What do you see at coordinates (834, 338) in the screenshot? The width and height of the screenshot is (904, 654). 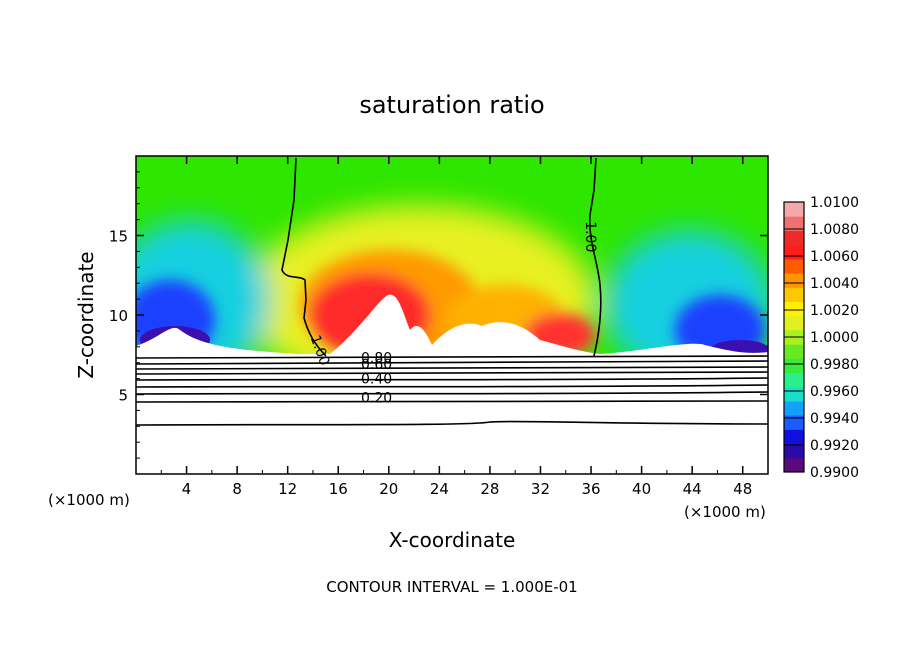 I see `colorbar-label: 1.0000` at bounding box center [834, 338].